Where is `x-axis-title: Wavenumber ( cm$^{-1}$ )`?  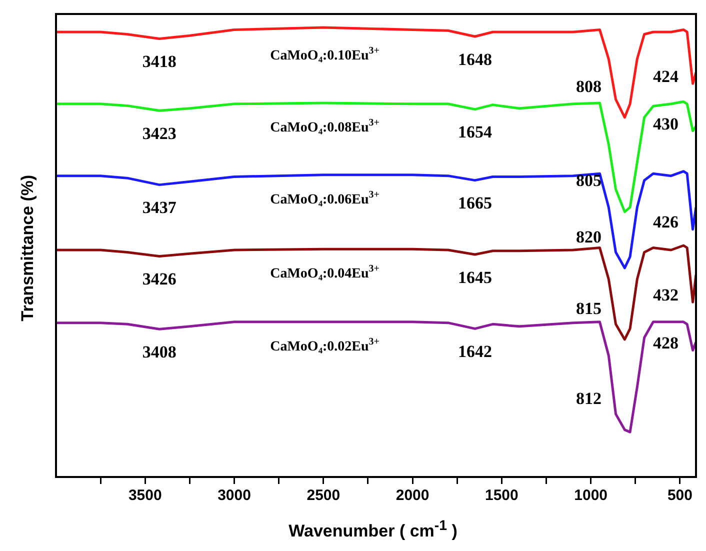 x-axis-title: Wavenumber ( cm$^{-1}$ ) is located at coordinates (373, 530).